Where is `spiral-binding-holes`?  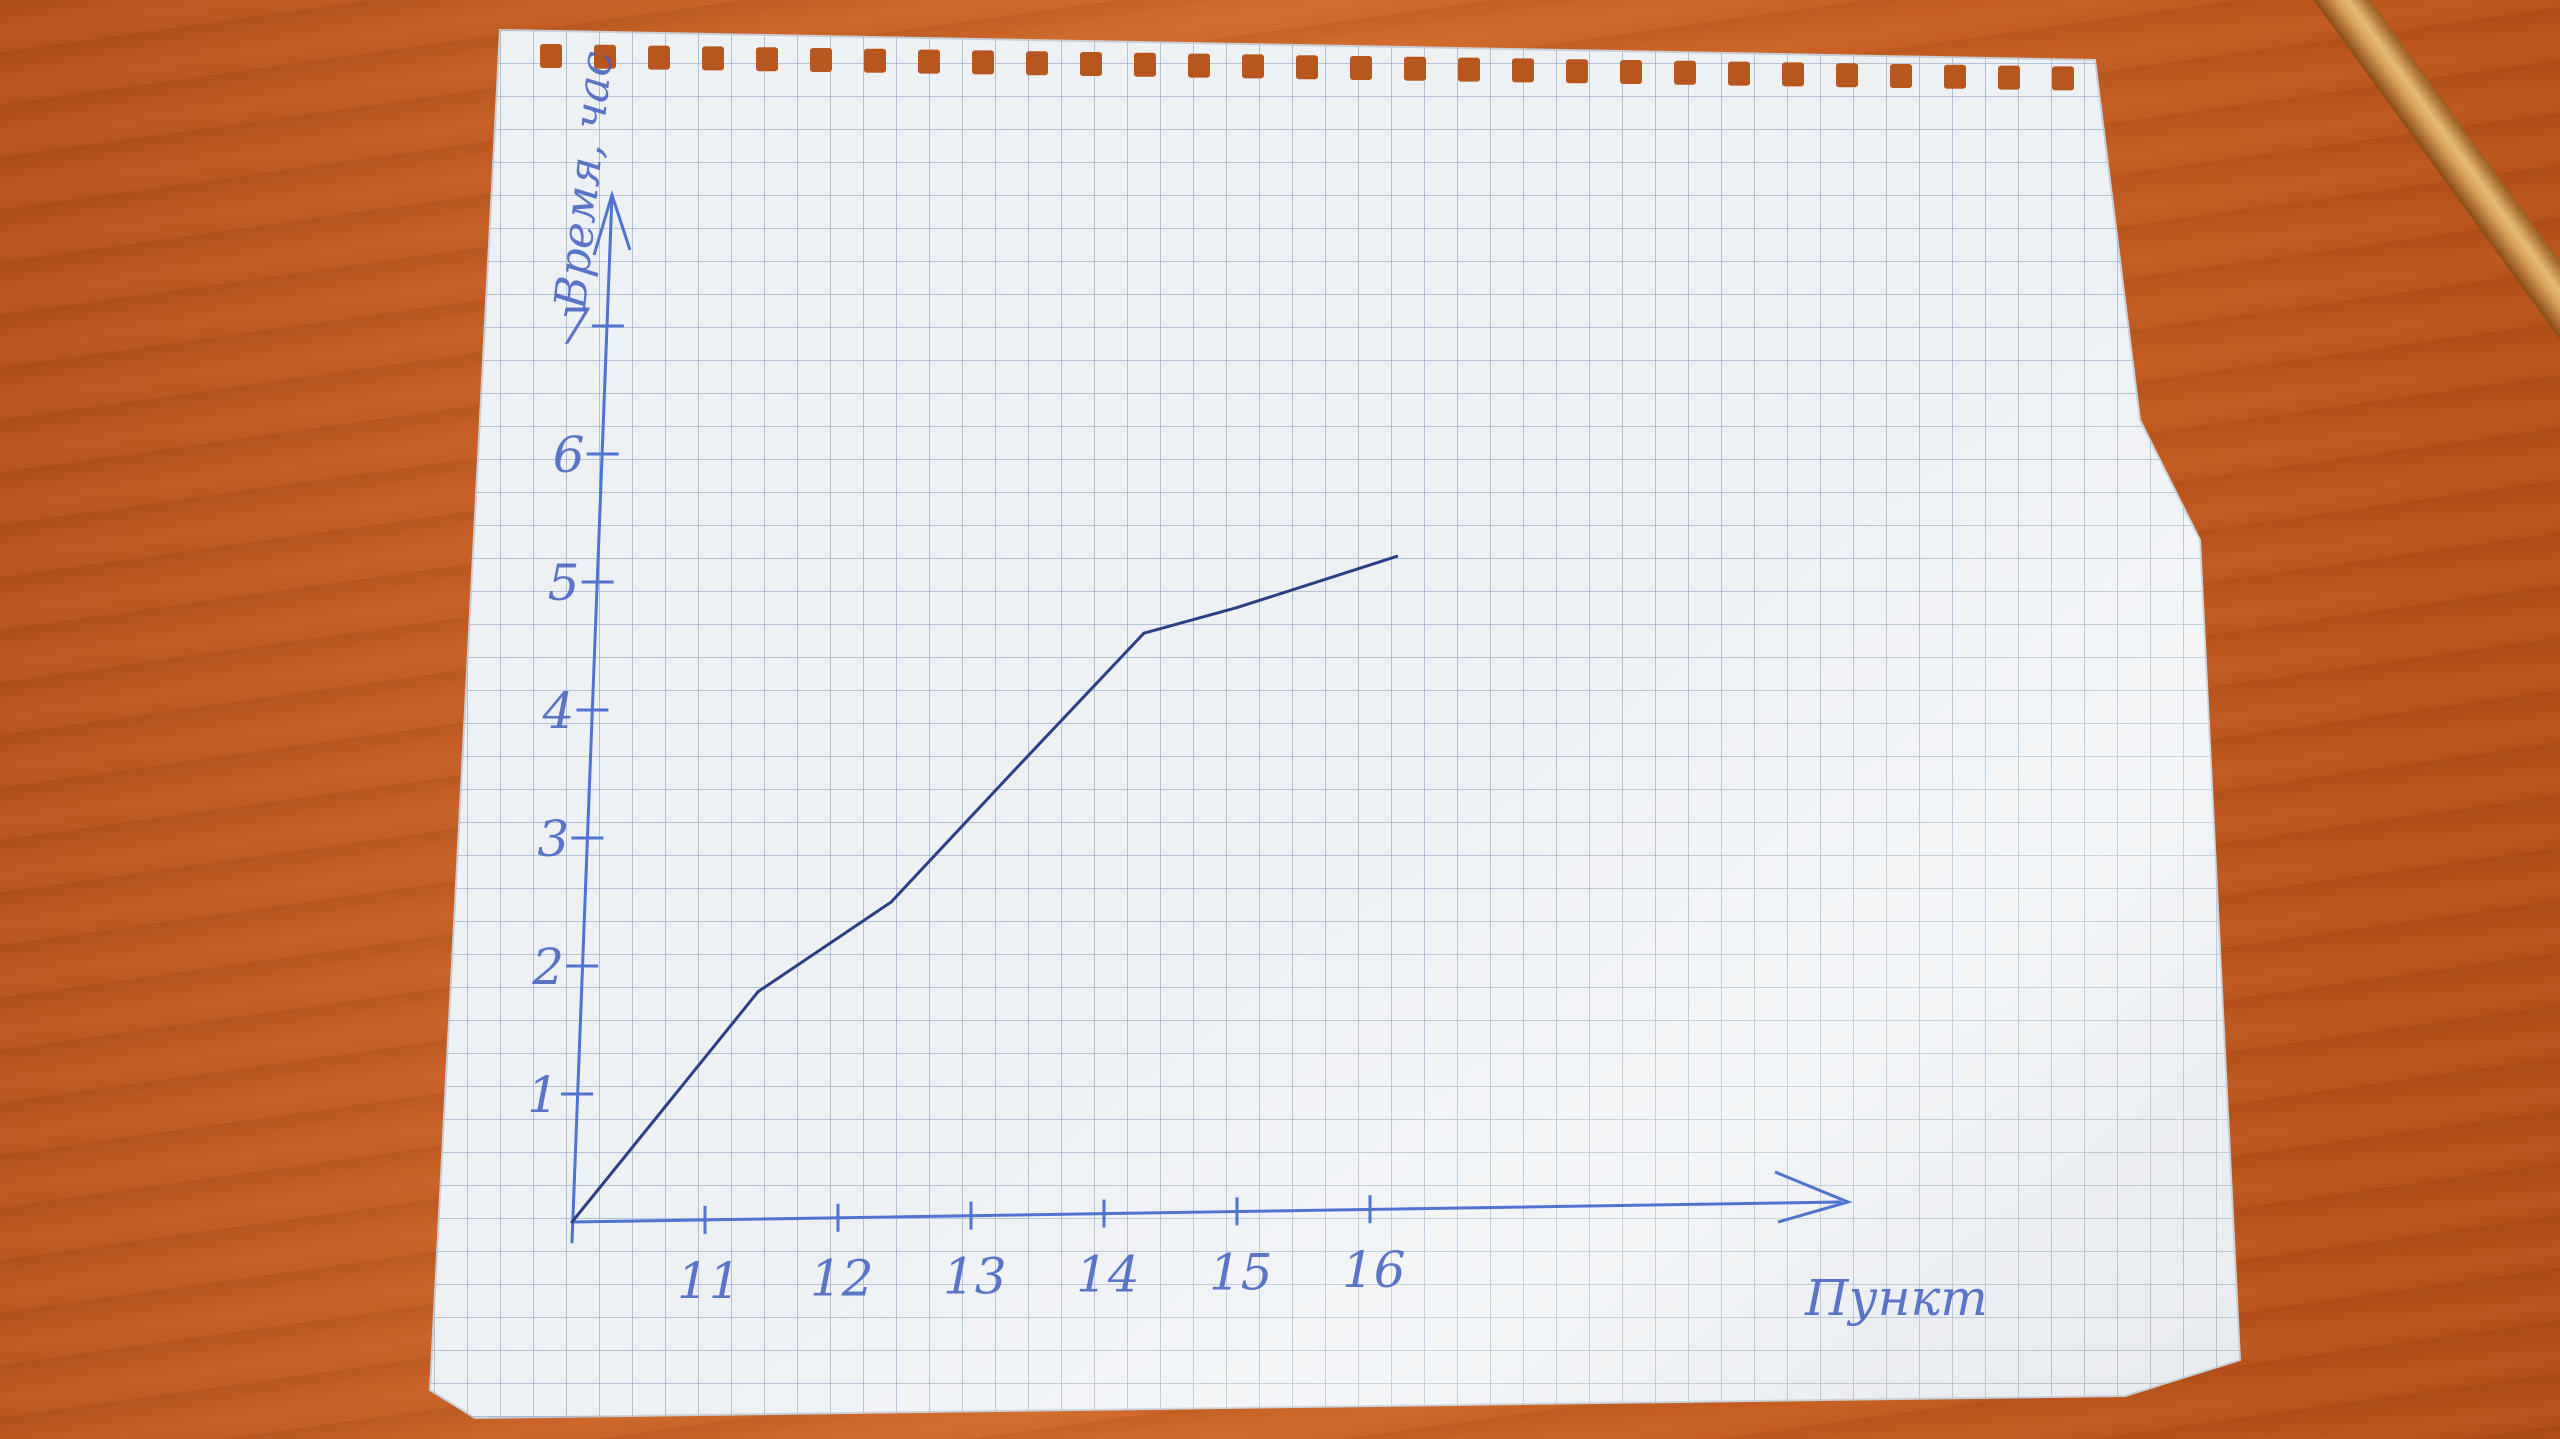
spiral-binding-holes is located at coordinates (1307, 67).